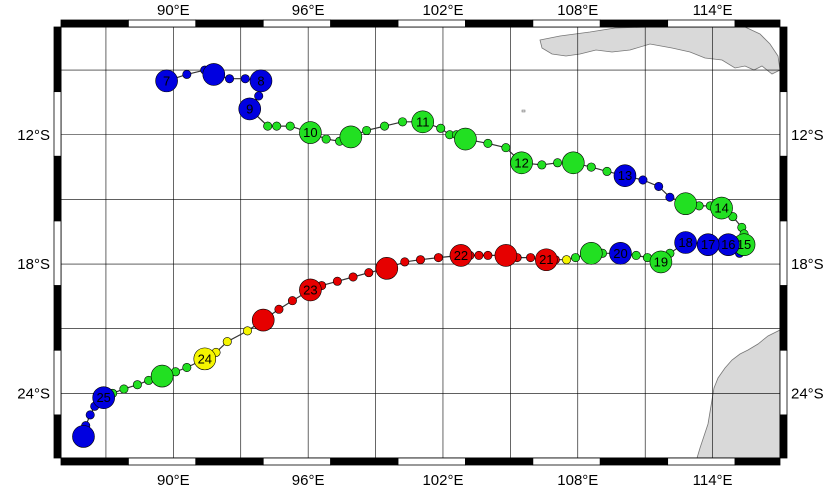 This screenshot has height=496, width=840. I want to click on track-point-label: 19, so click(661, 261).